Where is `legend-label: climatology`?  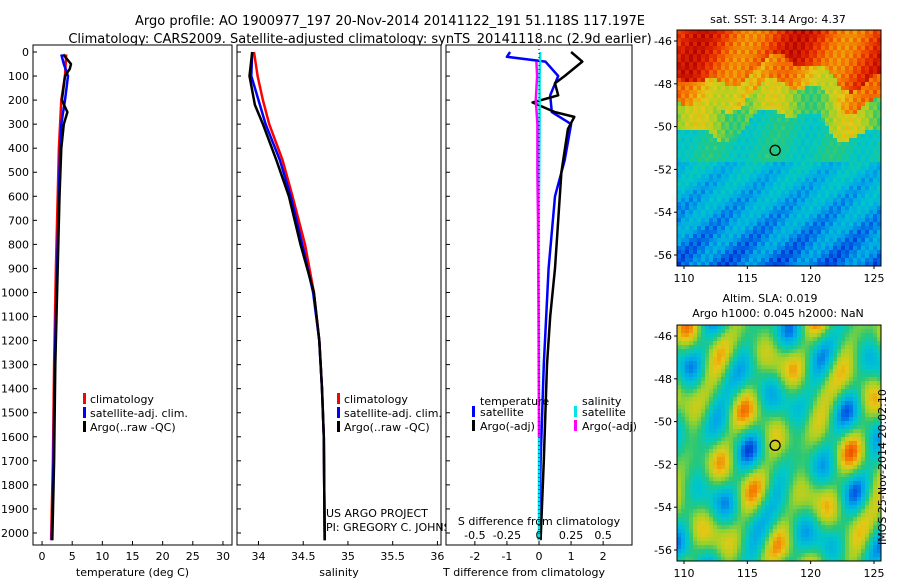 legend-label: climatology is located at coordinates (122, 399).